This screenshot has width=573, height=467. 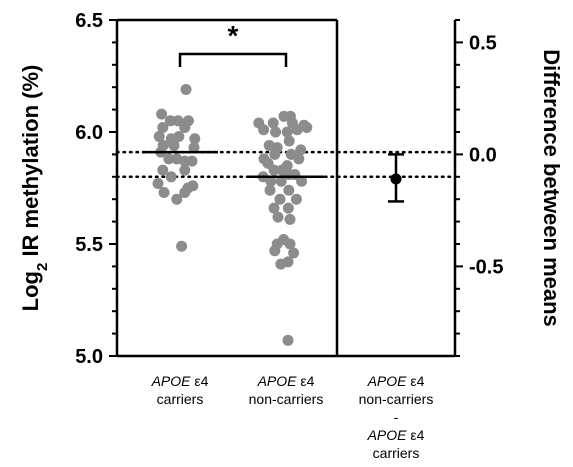 I want to click on category-label: -, so click(x=396, y=417).